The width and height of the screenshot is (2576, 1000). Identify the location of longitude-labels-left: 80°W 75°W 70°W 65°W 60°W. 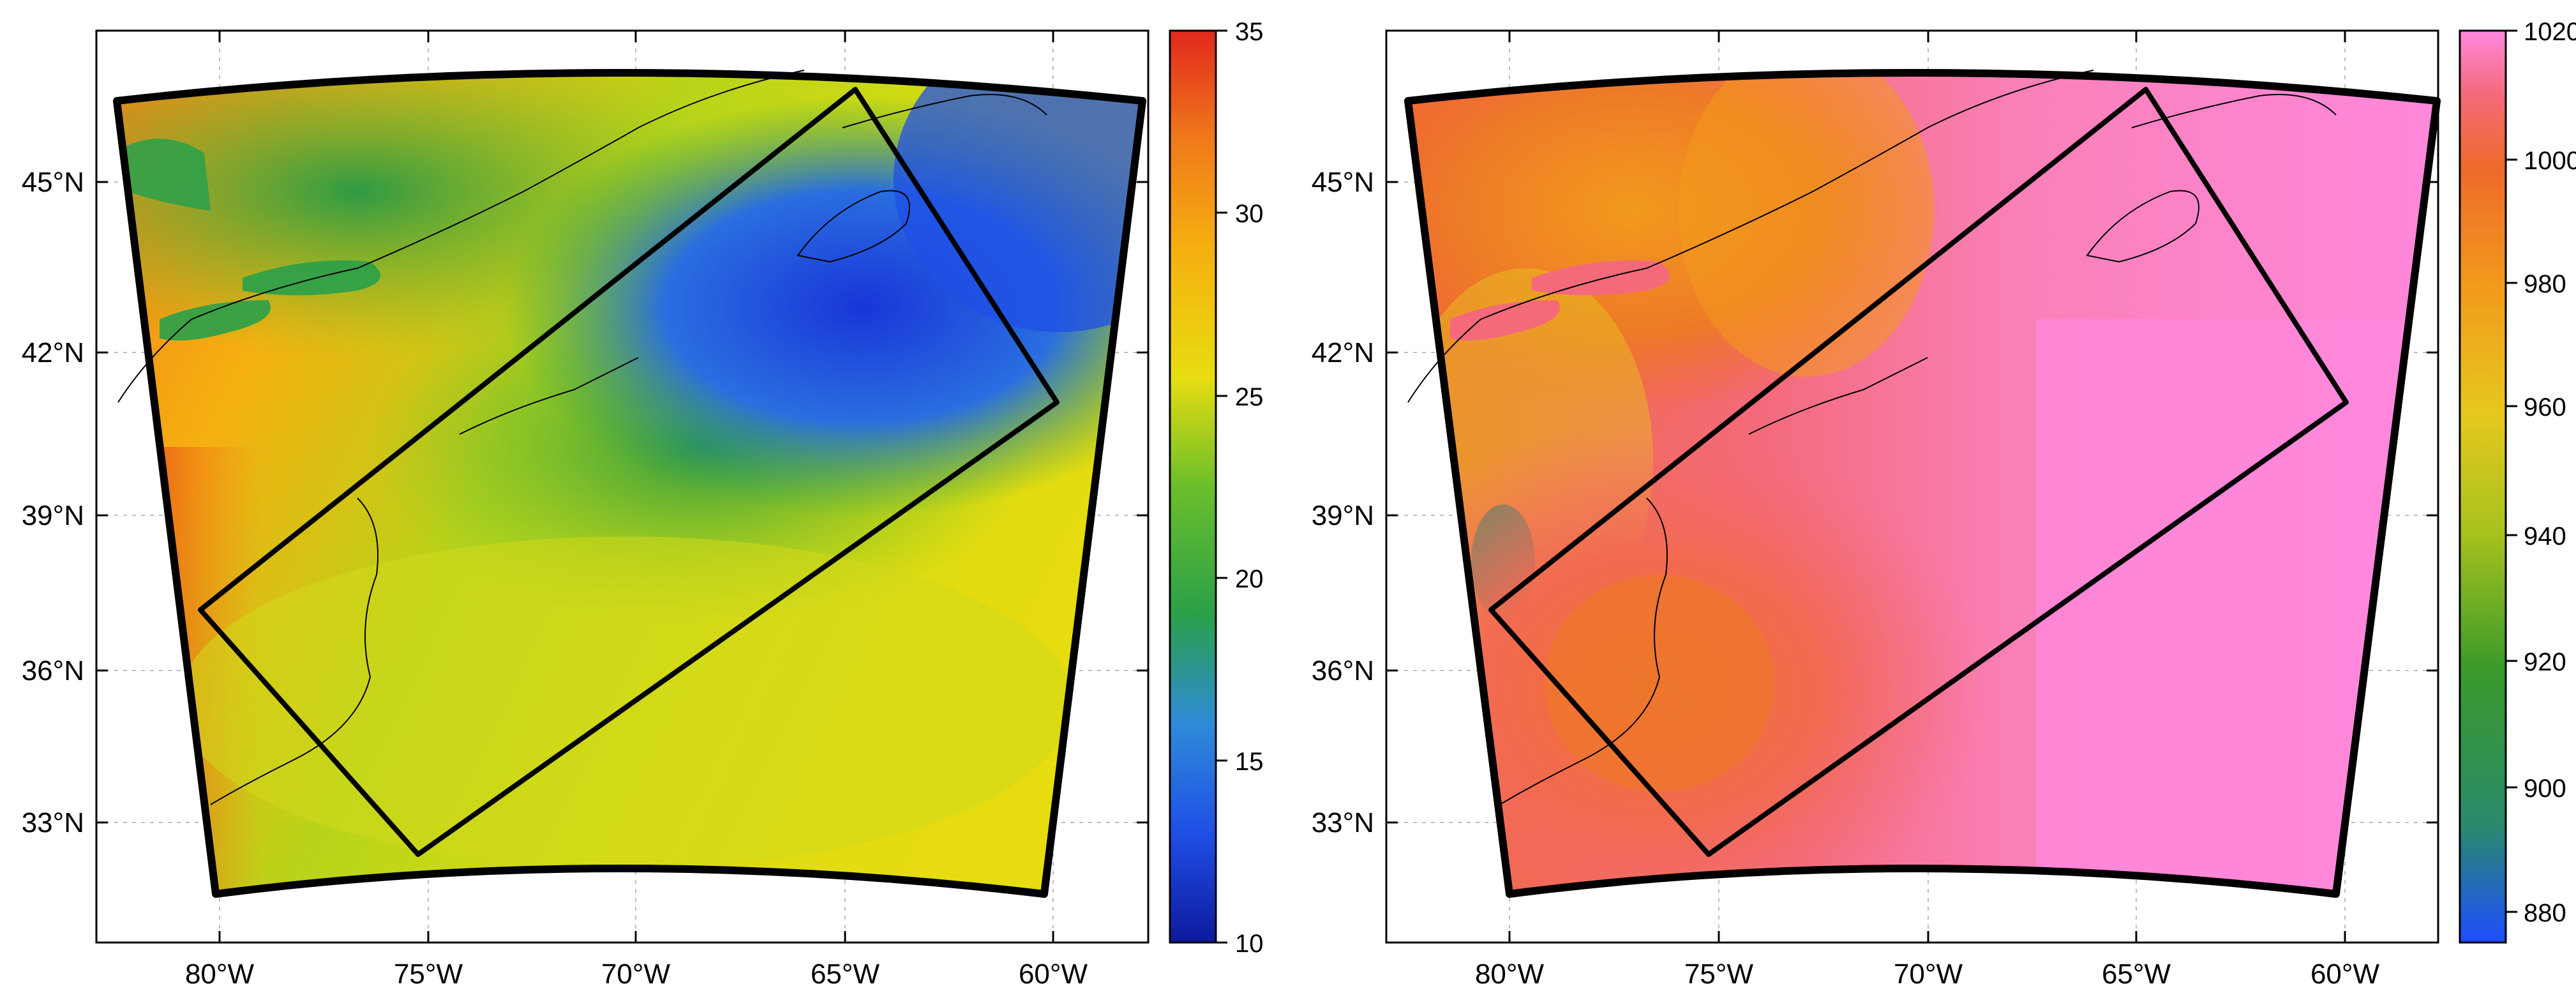
(636, 974).